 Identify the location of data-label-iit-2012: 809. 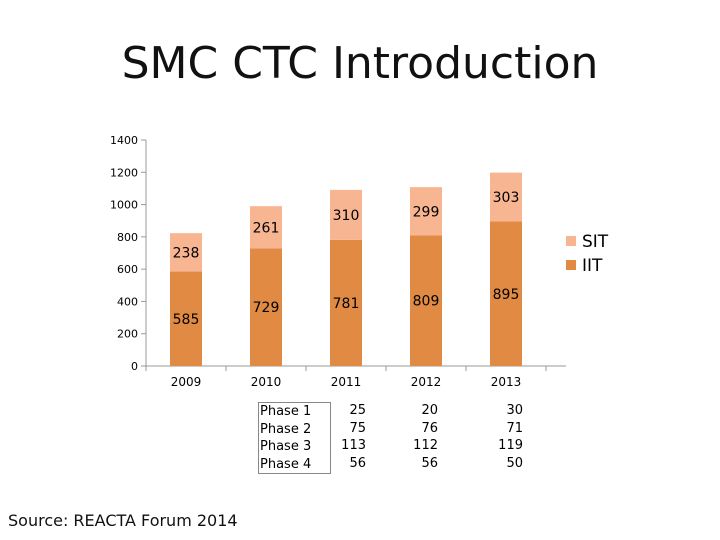
(426, 302).